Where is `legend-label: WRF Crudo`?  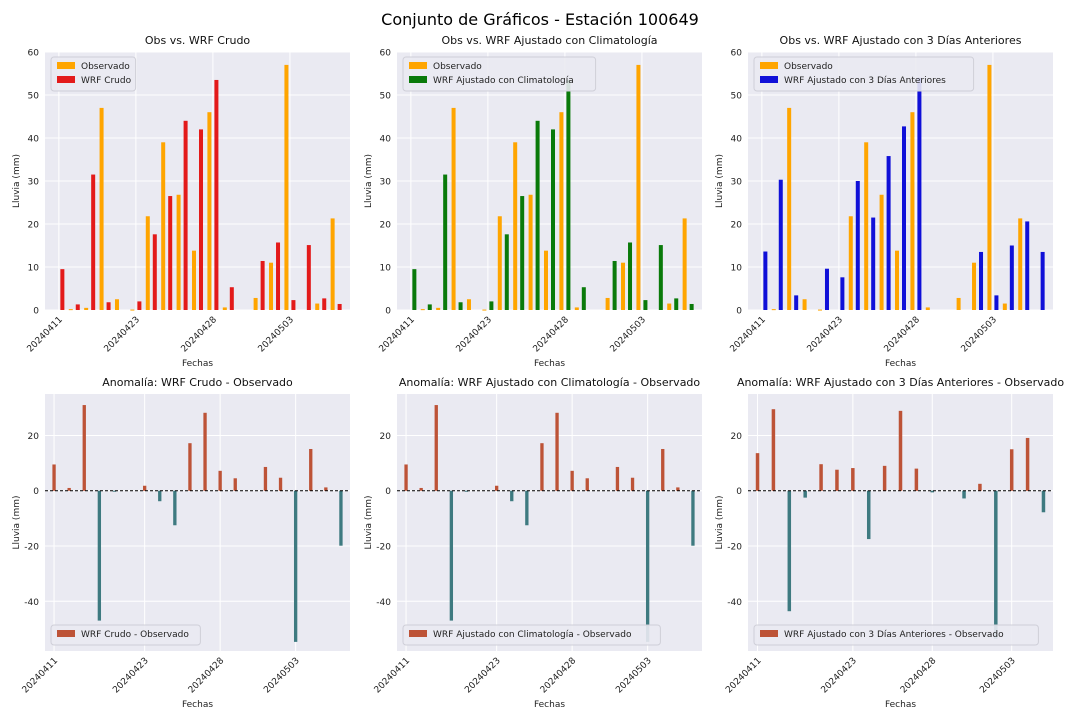
legend-label: WRF Crudo is located at coordinates (106, 81).